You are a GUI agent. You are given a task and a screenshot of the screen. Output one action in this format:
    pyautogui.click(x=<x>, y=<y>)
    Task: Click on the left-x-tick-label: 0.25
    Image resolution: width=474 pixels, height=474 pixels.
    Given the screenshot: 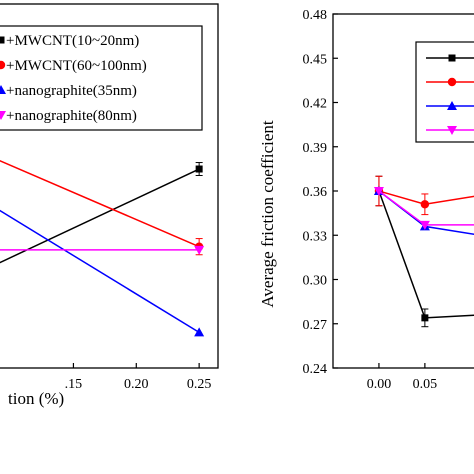 What is the action you would take?
    pyautogui.click(x=199, y=384)
    